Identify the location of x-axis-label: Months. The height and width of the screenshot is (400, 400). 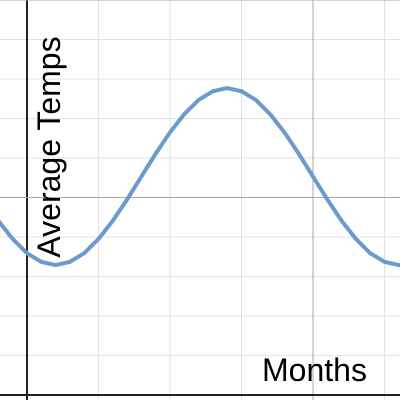
(314, 370).